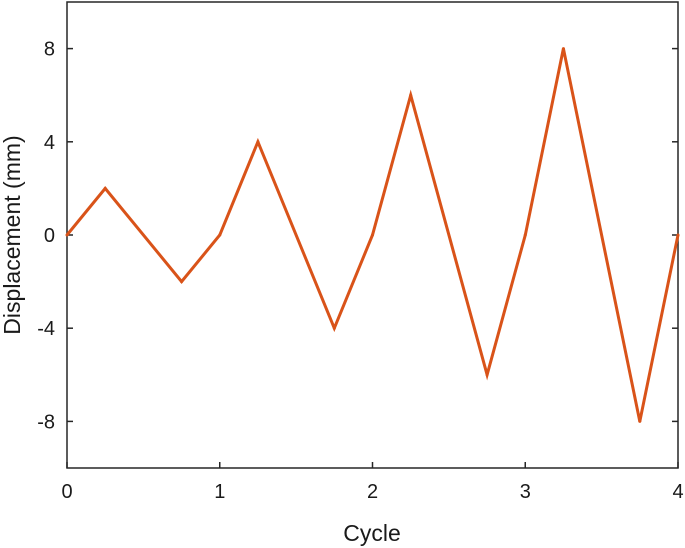 This screenshot has width=685, height=548. Describe the element at coordinates (372, 533) in the screenshot. I see `x-axis-title: Cycle` at that location.